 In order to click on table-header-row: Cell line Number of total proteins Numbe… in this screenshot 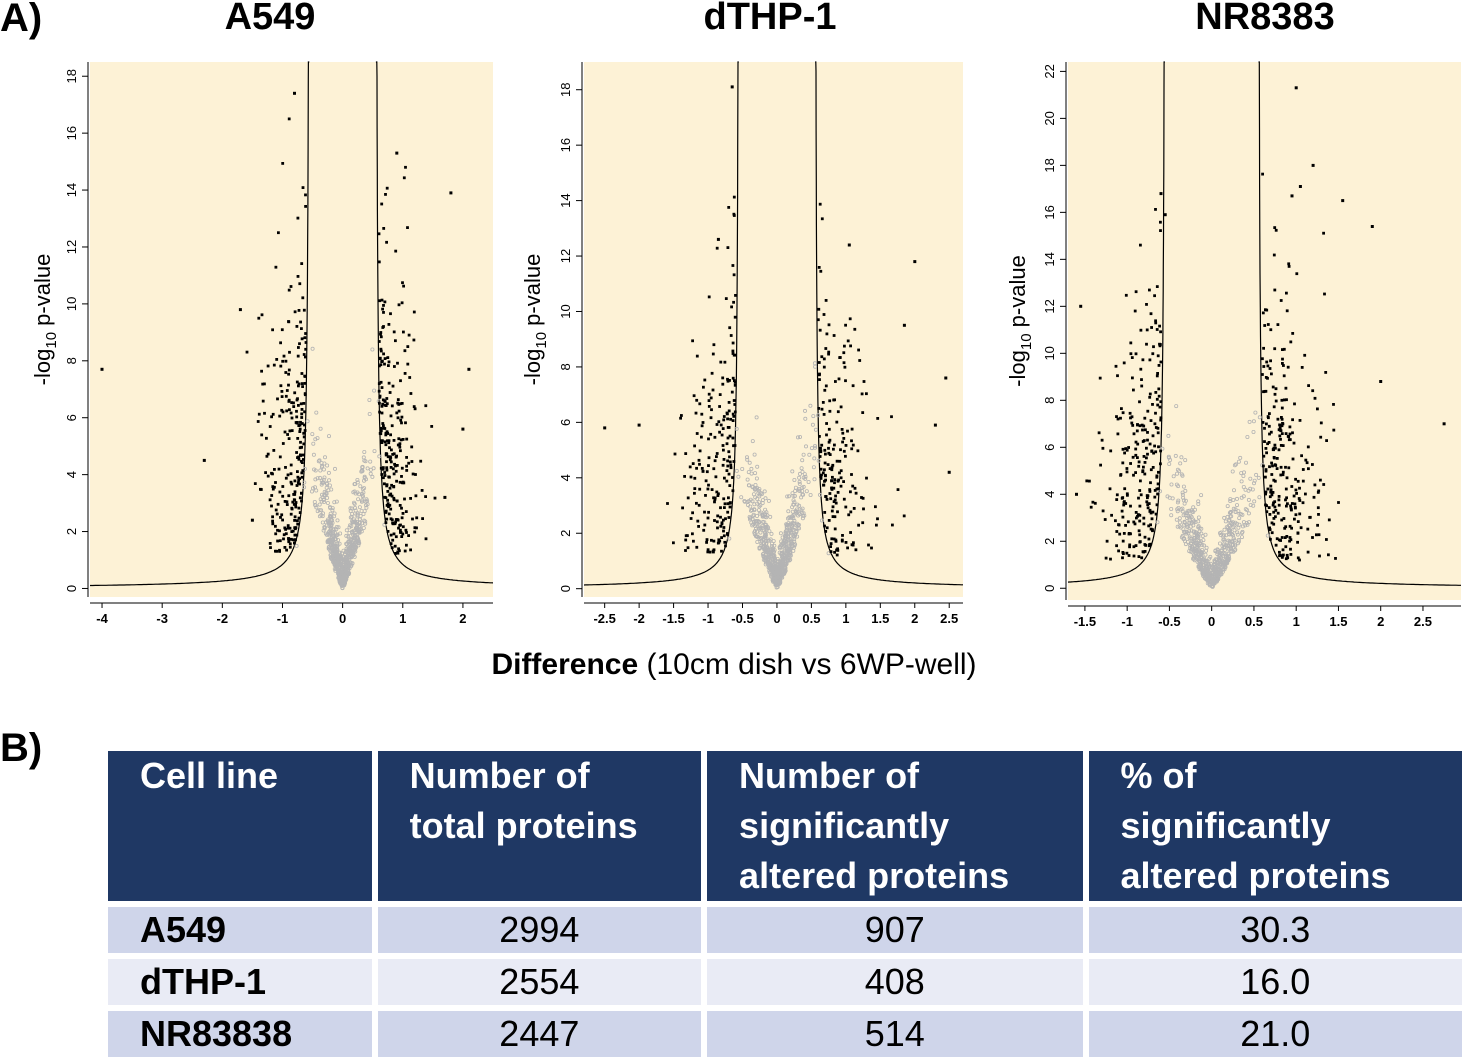, I will do `click(785, 826)`.